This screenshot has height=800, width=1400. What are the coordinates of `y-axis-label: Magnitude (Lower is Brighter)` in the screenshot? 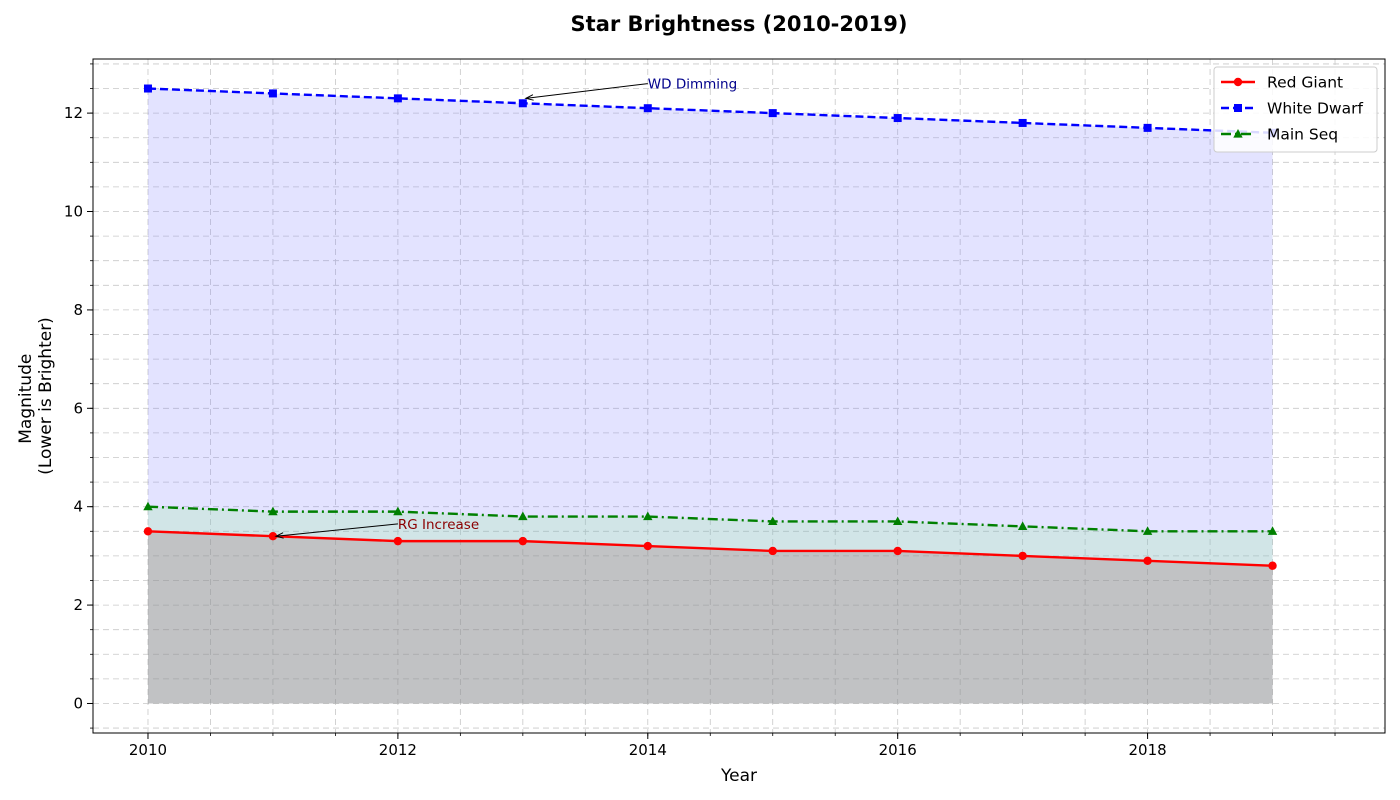 It's located at (36, 396).